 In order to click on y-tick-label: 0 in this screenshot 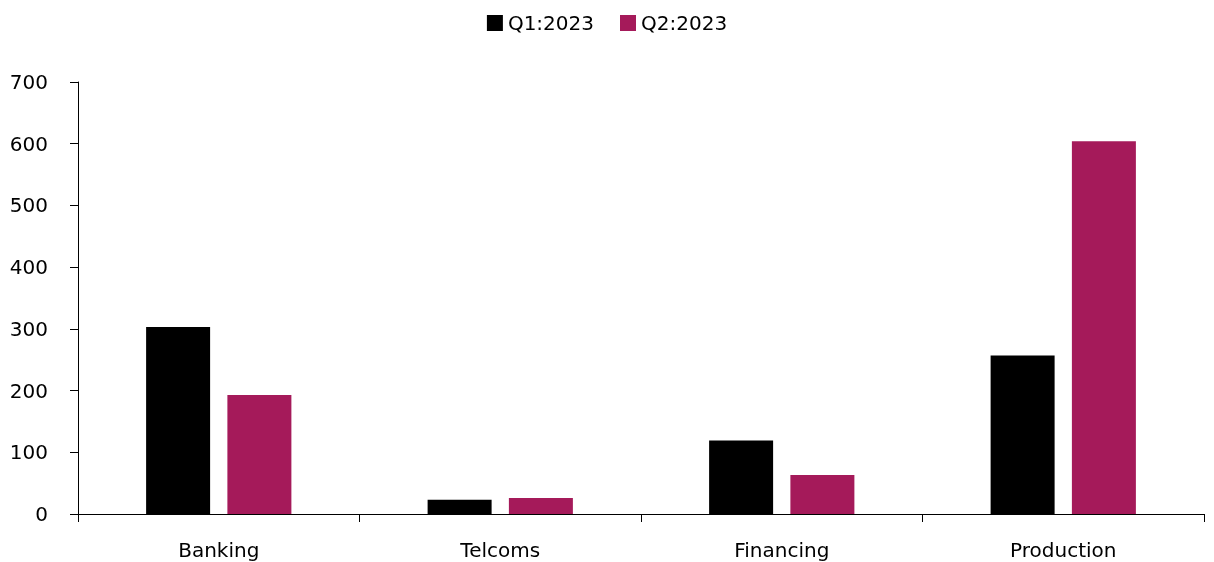, I will do `click(41, 514)`.